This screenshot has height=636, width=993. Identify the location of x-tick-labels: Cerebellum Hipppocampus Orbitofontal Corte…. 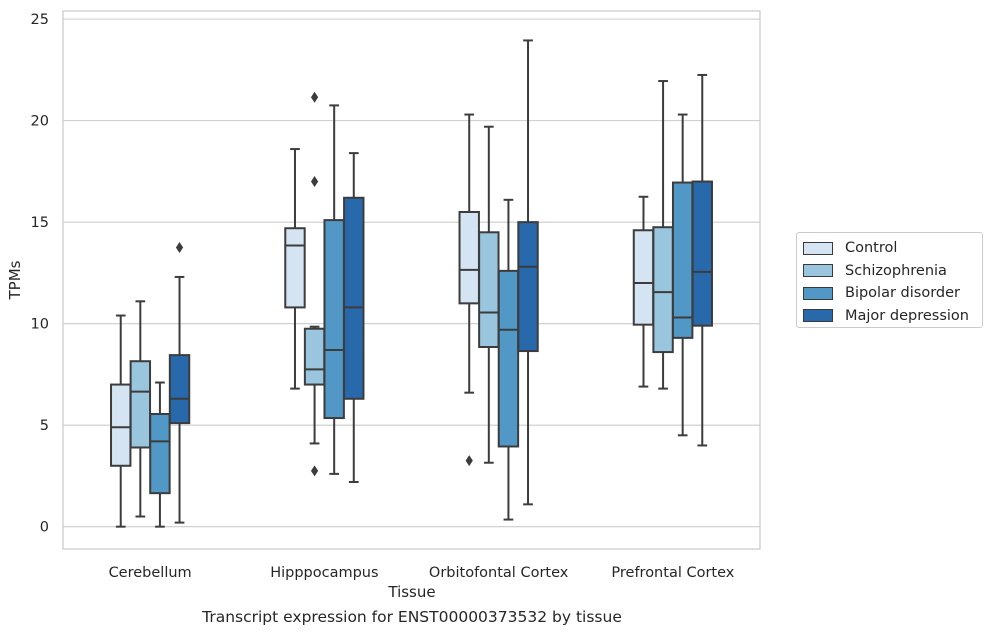
(422, 573).